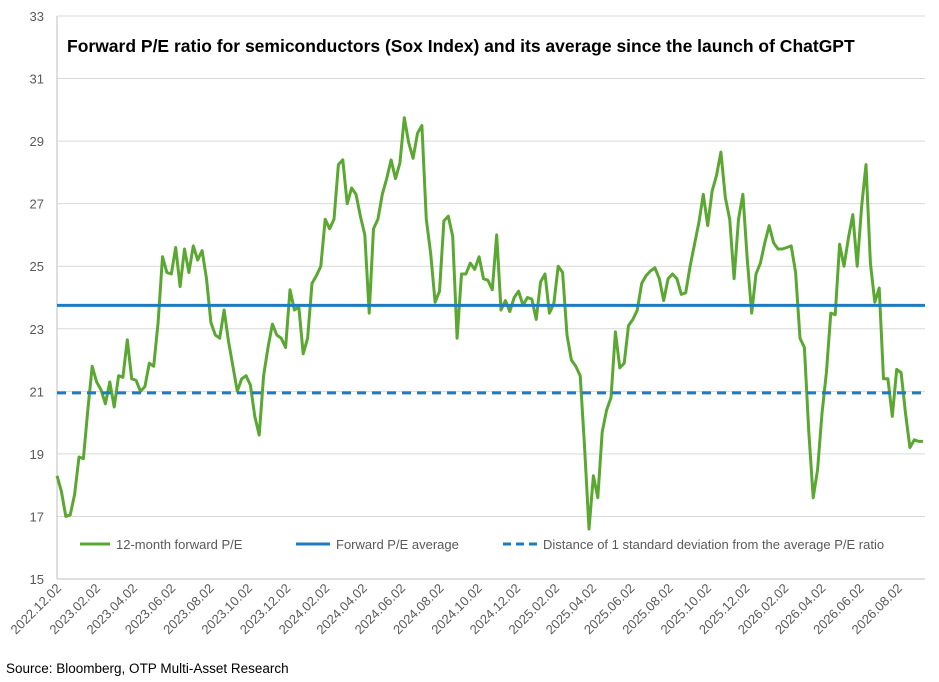 This screenshot has width=939, height=682. I want to click on y-tick-label: 19, so click(37, 454).